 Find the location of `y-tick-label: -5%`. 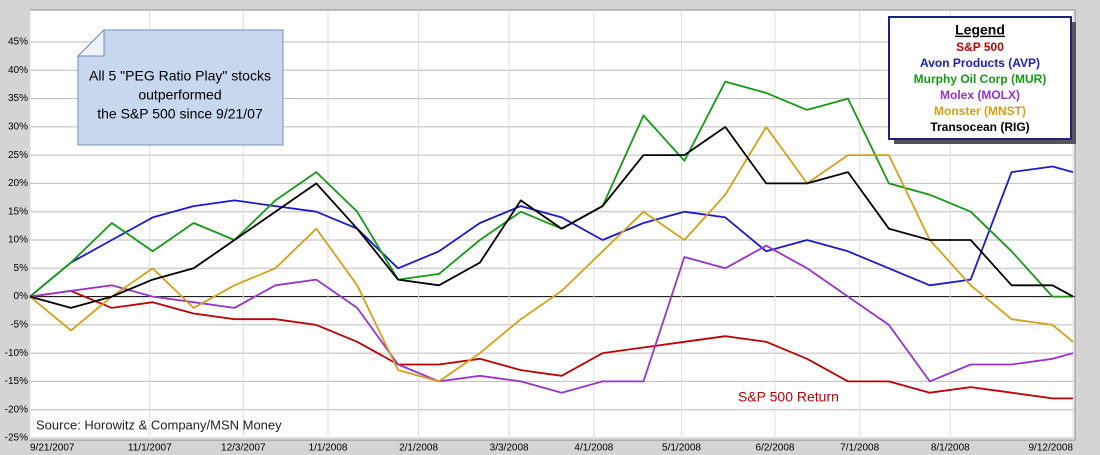

y-tick-label: -5% is located at coordinates (19, 324).